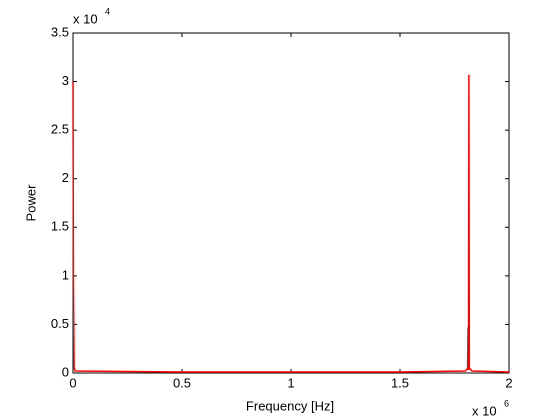 The width and height of the screenshot is (560, 420). I want to click on x-tick-label: 1.5, so click(400, 382).